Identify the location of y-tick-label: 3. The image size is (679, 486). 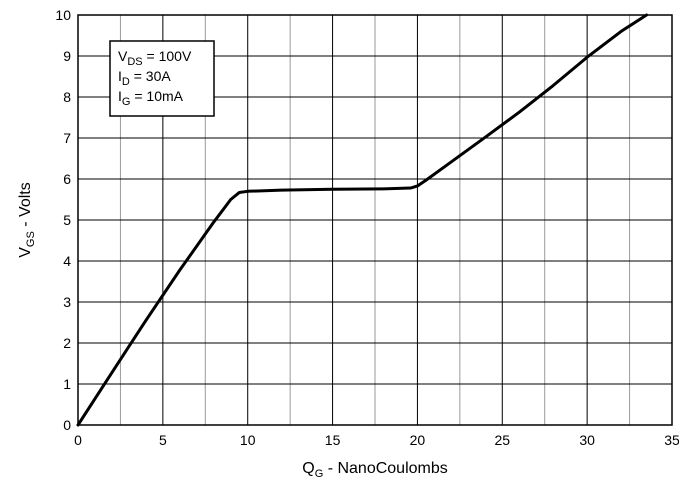
(67, 302).